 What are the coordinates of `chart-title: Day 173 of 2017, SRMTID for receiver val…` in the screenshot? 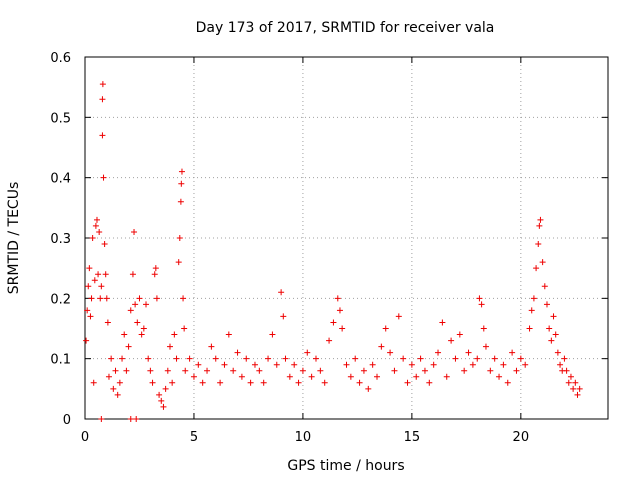 It's located at (345, 28).